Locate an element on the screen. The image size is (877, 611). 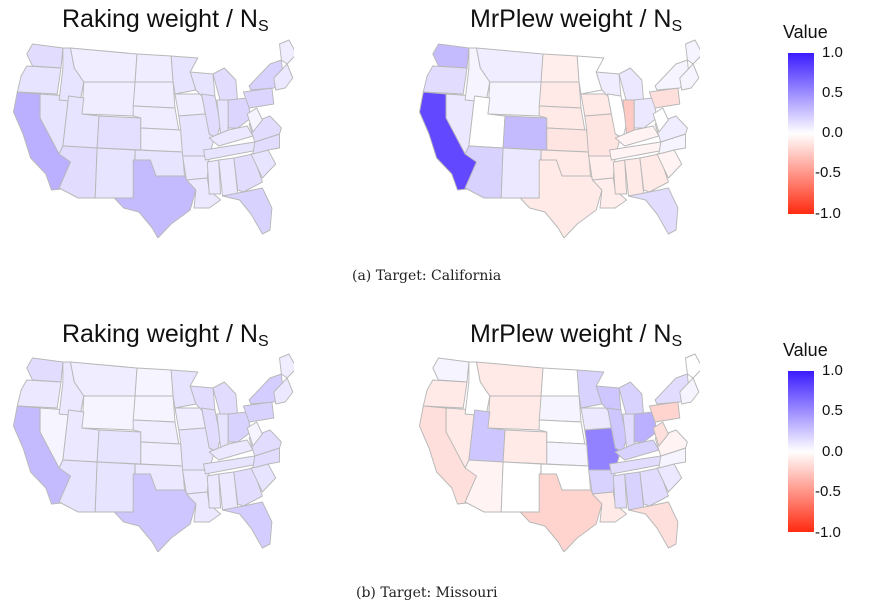
legend-tick-label: 0.0 is located at coordinates (832, 451).